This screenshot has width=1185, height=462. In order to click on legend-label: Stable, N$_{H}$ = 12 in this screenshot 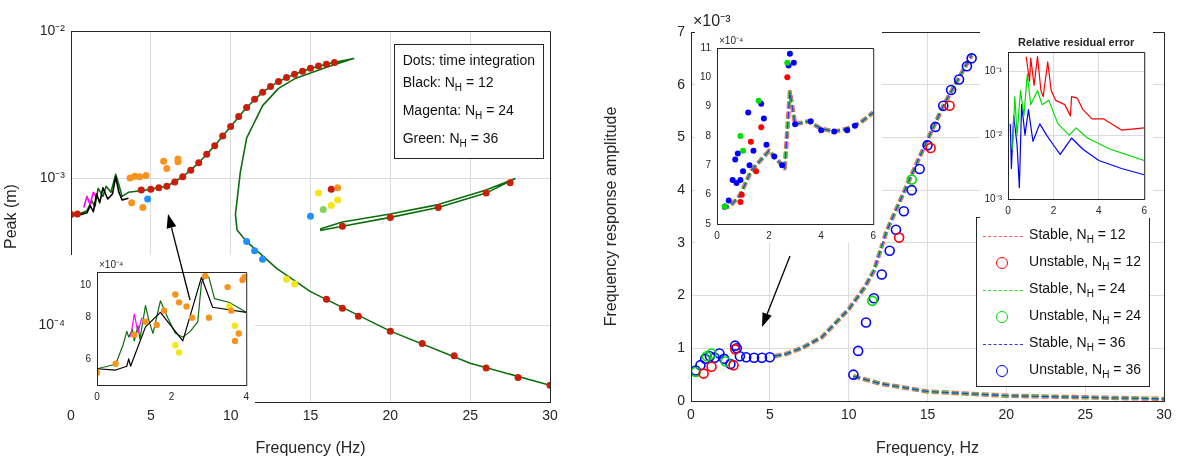, I will do `click(1077, 235)`.